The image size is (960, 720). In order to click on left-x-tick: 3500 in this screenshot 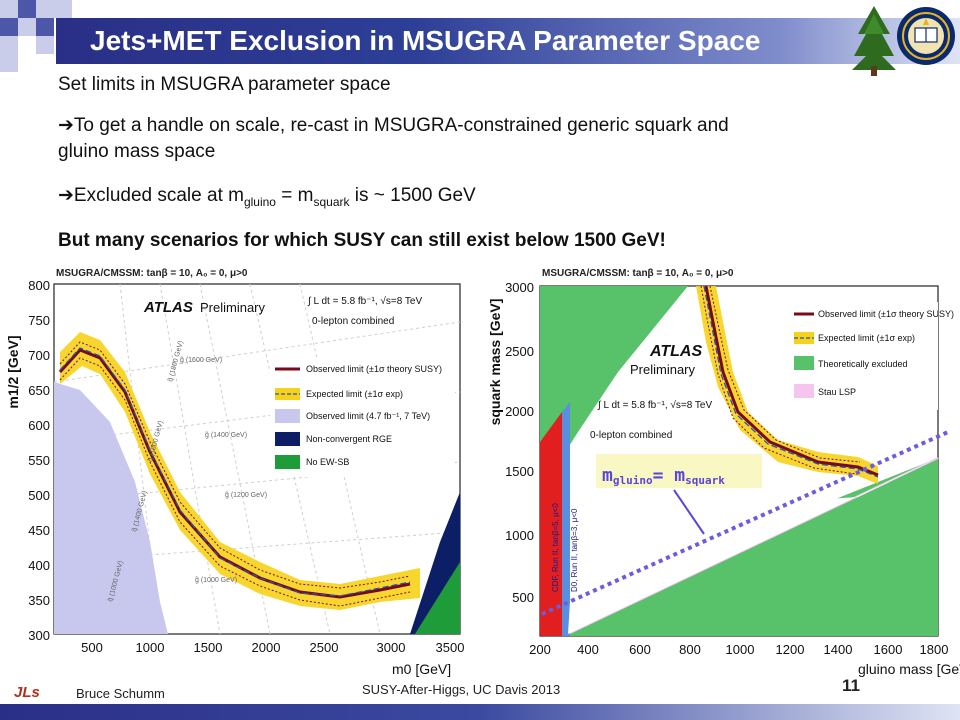, I will do `click(450, 647)`.